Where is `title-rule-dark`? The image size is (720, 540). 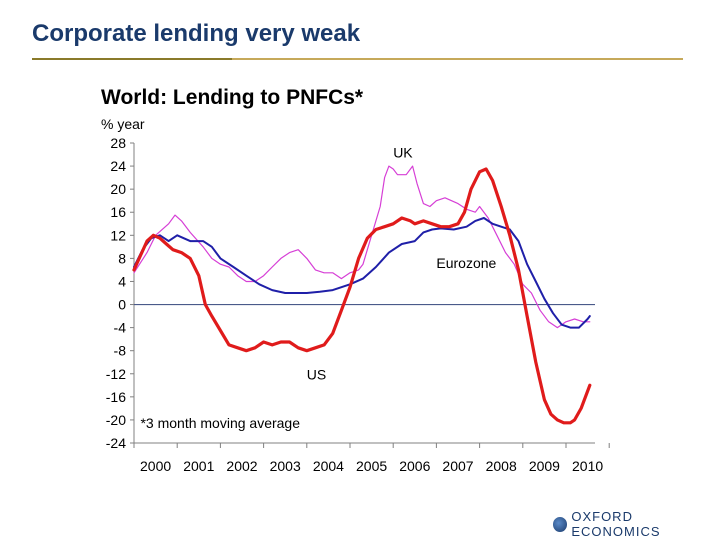
title-rule-dark is located at coordinates (132, 59).